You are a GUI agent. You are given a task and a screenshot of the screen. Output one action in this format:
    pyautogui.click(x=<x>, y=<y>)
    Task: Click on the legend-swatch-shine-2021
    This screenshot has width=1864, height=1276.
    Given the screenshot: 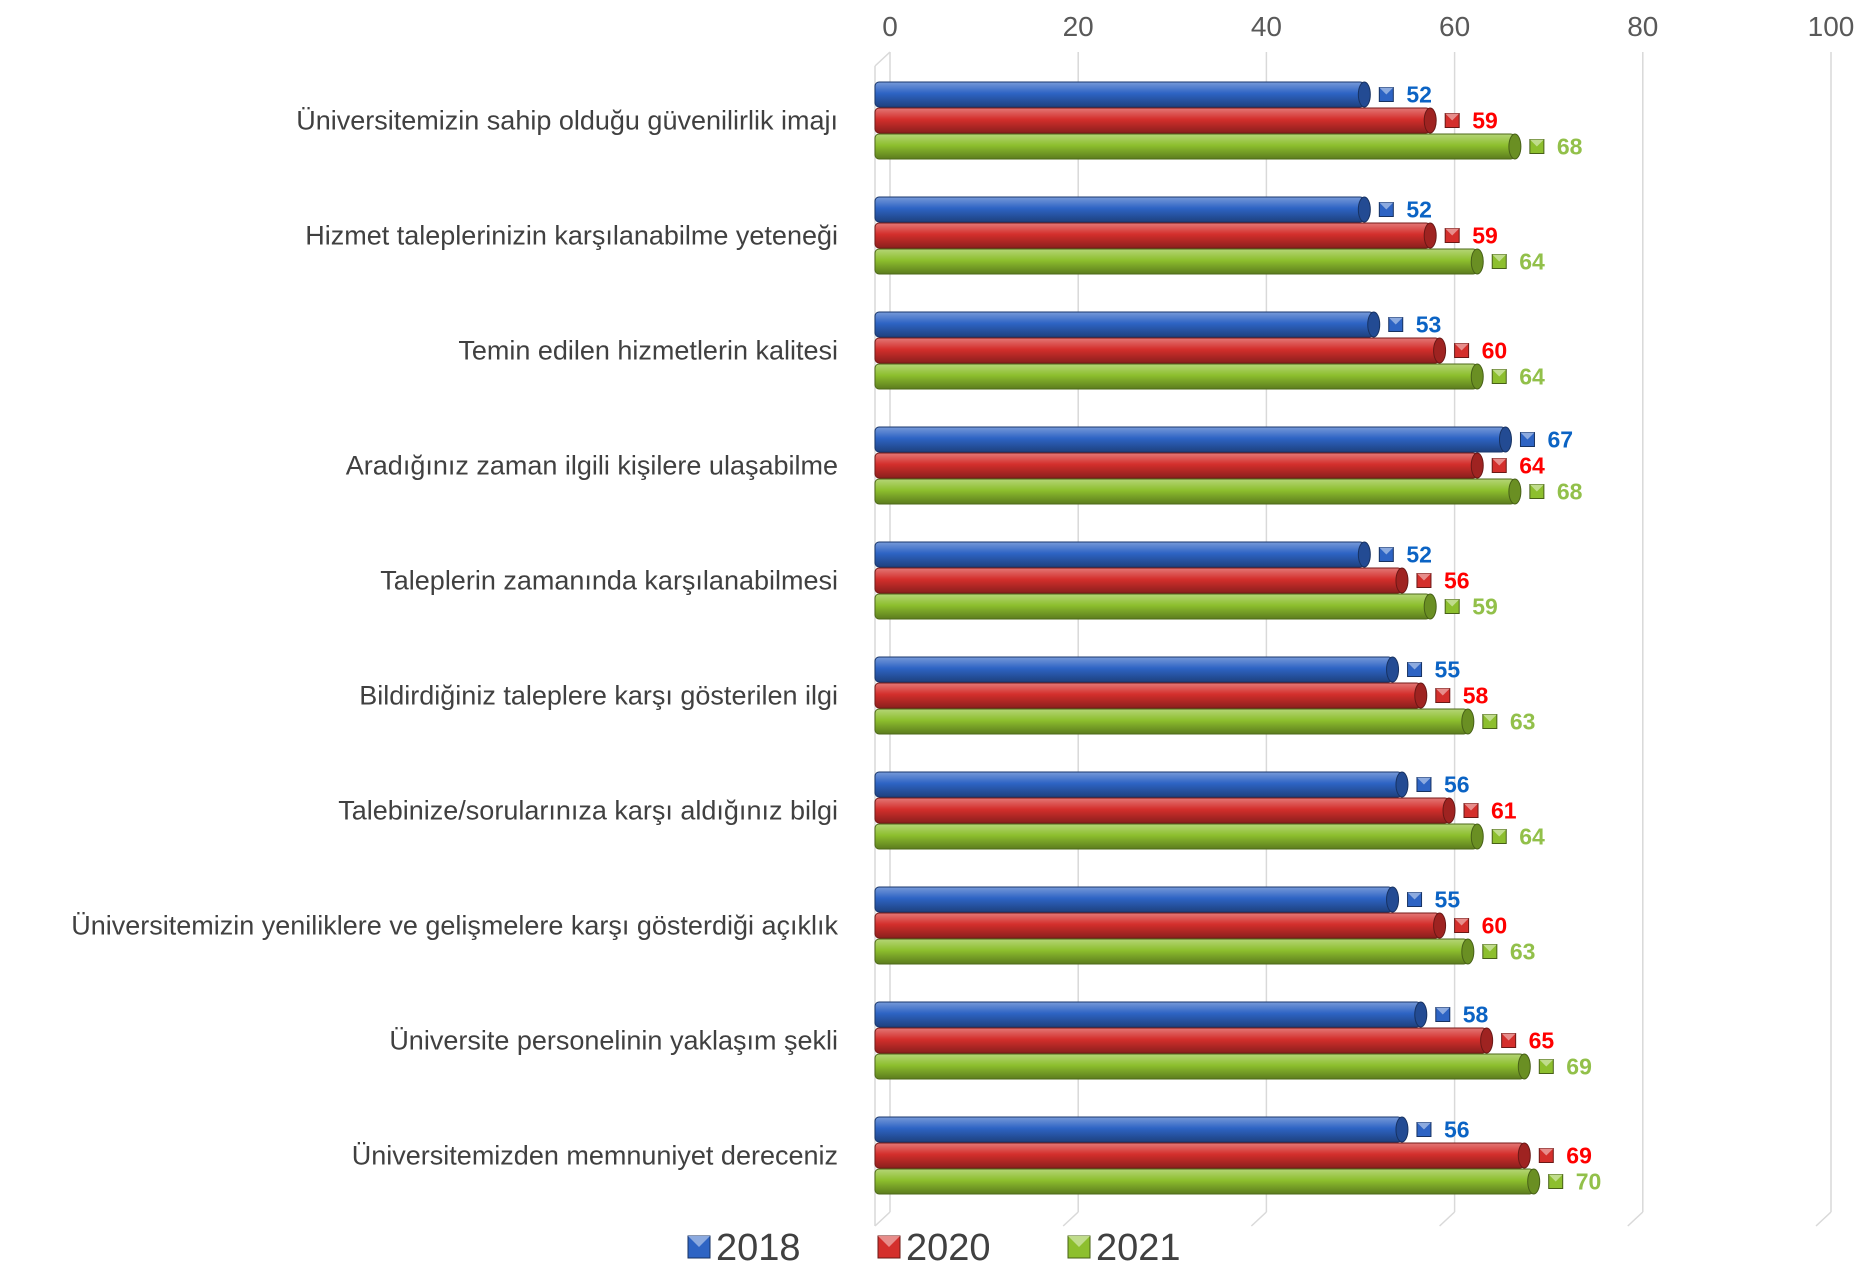 What is the action you would take?
    pyautogui.click(x=1079, y=1241)
    